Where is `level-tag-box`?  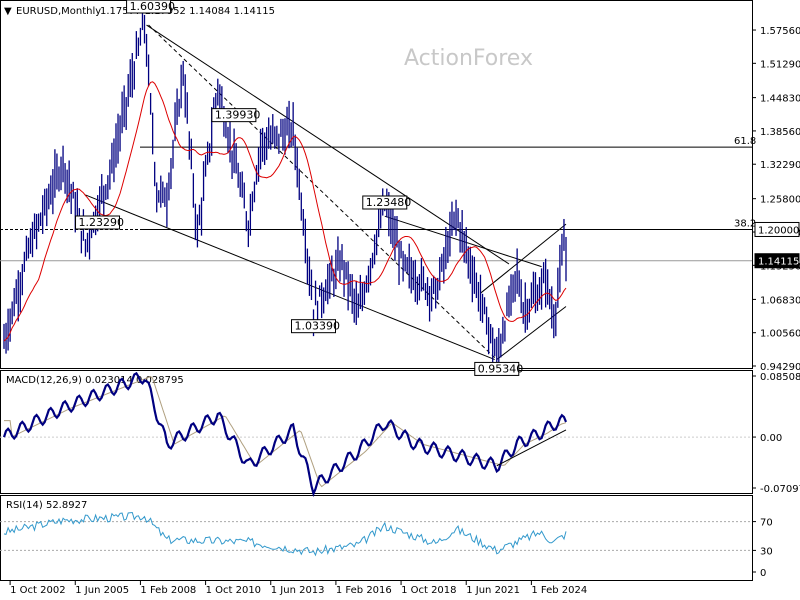 level-tag-box is located at coordinates (777, 229).